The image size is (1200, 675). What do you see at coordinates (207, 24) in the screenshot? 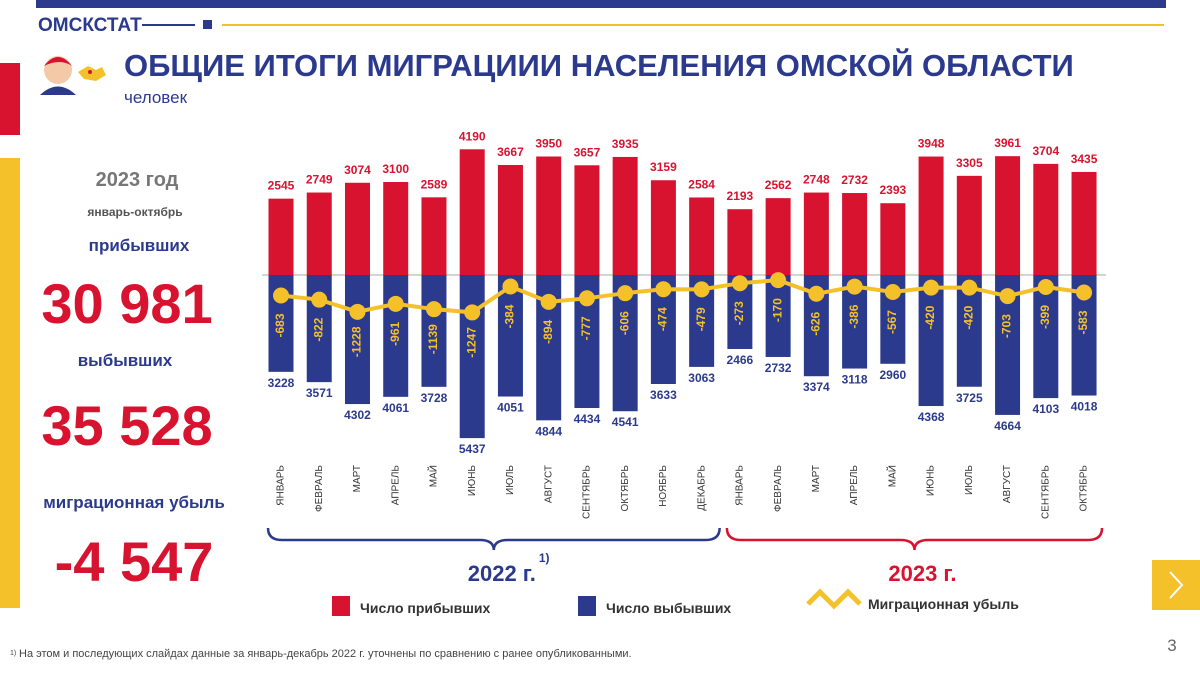
I see `rule-square` at bounding box center [207, 24].